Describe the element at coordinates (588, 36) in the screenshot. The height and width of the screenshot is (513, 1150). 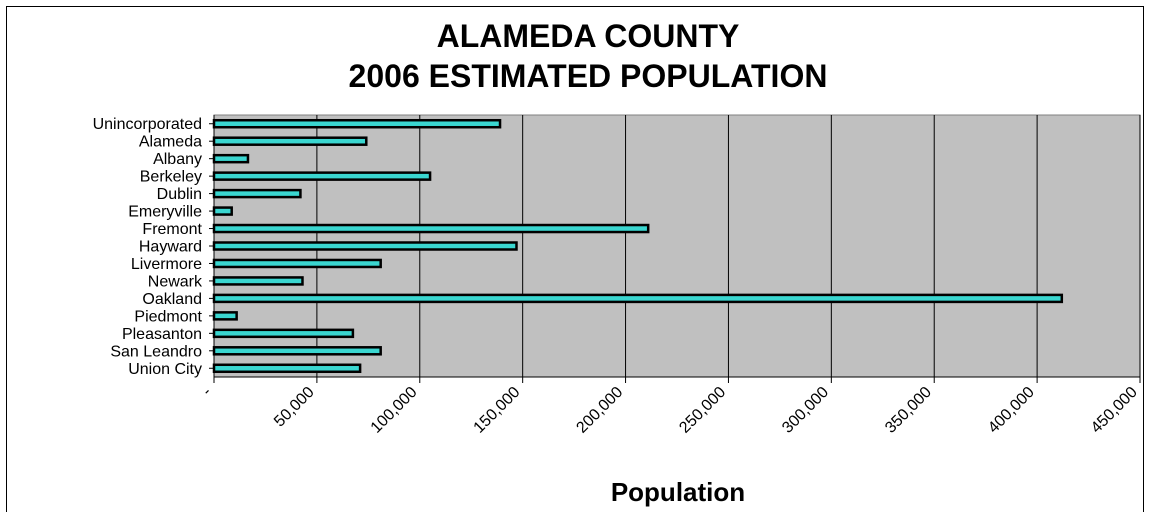
I see `chart-title: ALAMEDA COUNTY` at that location.